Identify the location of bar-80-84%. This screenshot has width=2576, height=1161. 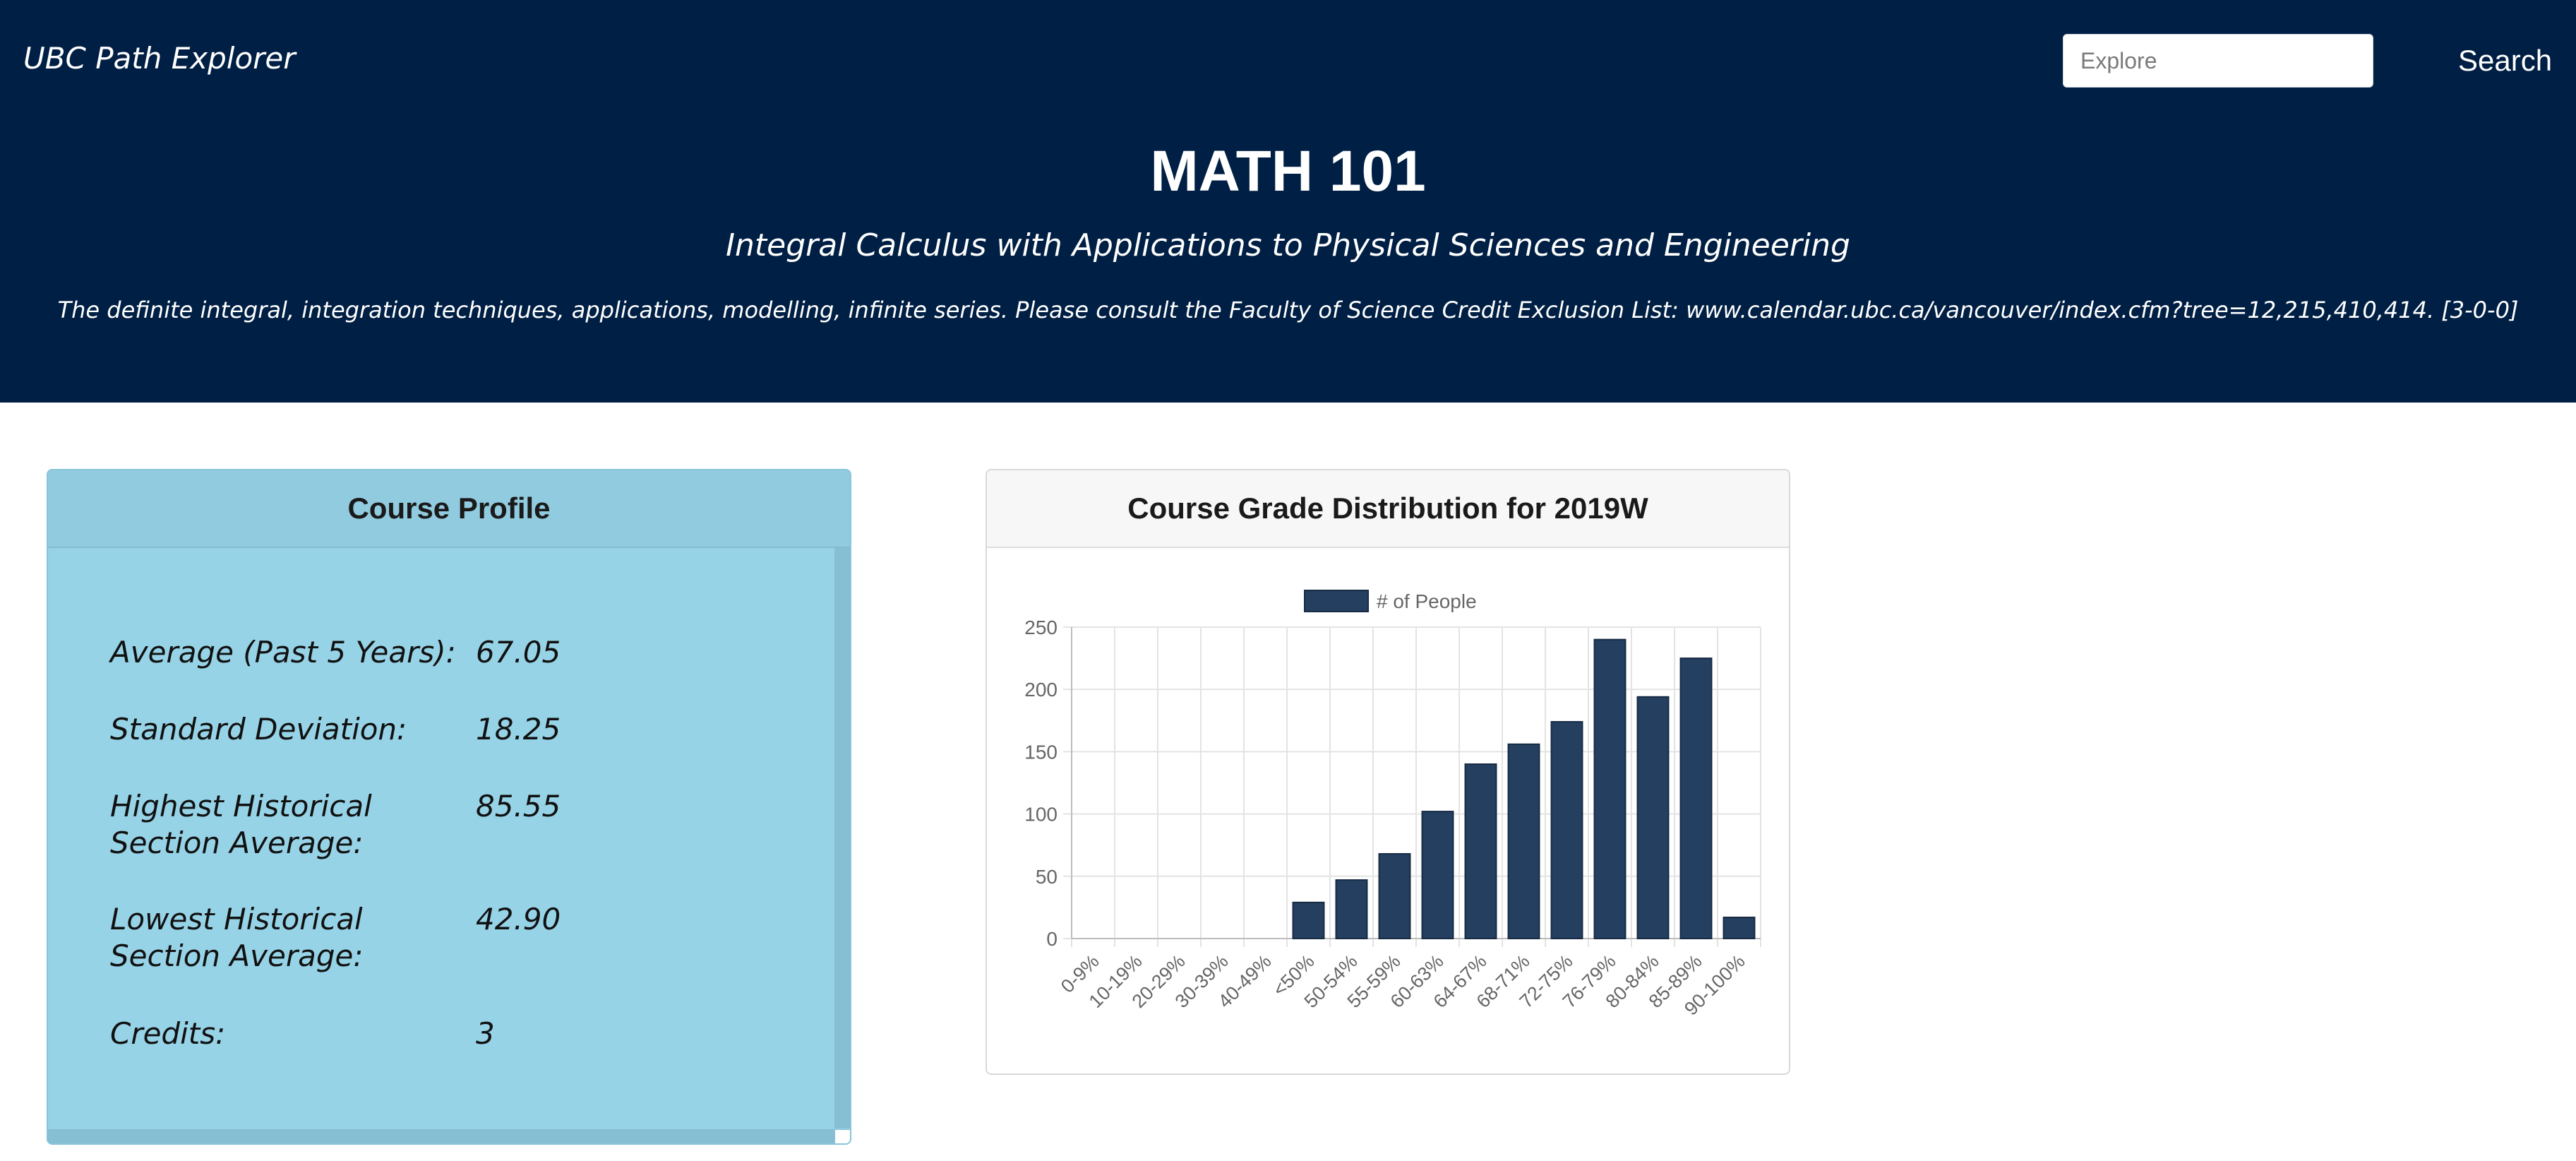
(1653, 818).